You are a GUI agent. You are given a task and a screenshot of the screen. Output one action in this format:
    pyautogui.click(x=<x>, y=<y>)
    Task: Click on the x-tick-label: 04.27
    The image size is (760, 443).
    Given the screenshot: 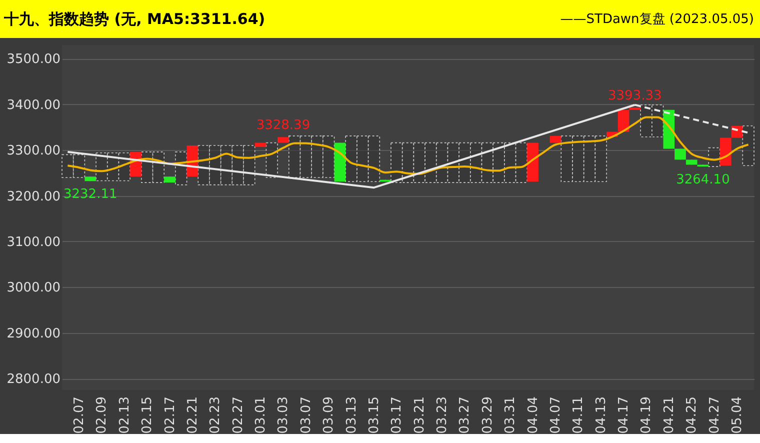 What is the action you would take?
    pyautogui.click(x=714, y=415)
    